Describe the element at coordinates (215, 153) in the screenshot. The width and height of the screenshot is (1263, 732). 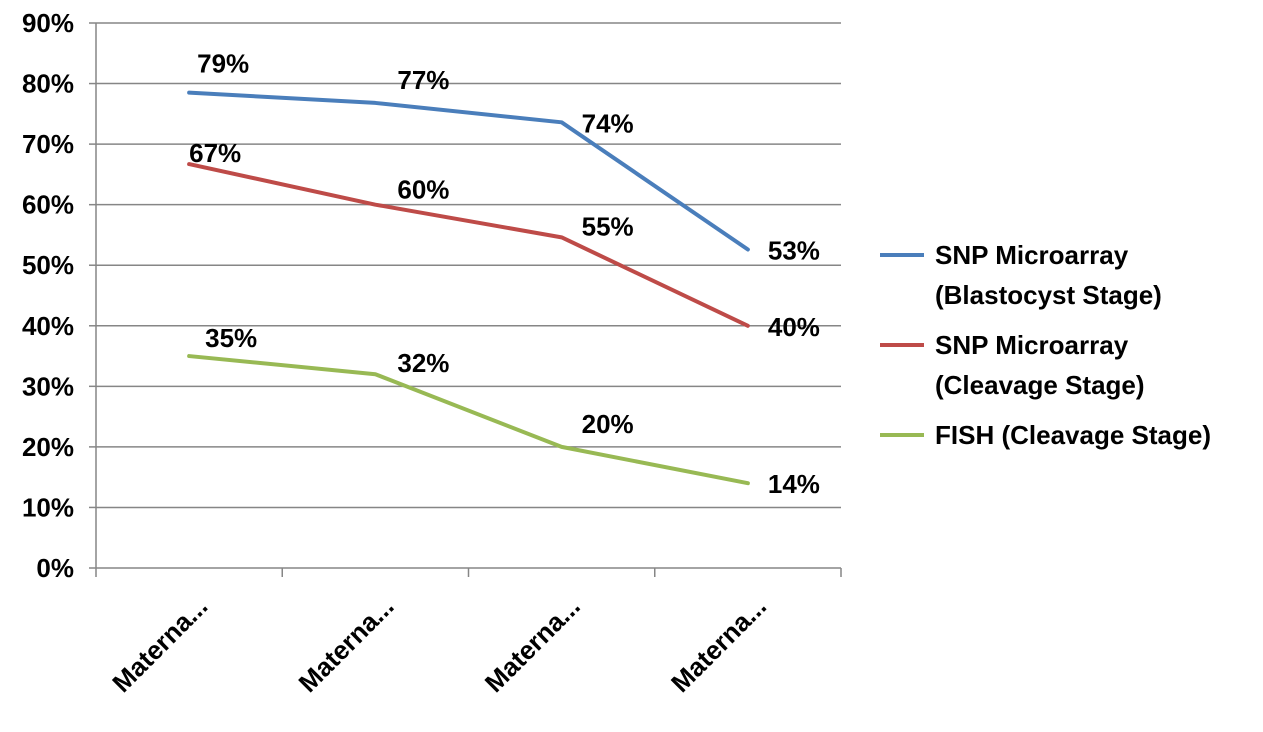
I see `data-label: 67%` at that location.